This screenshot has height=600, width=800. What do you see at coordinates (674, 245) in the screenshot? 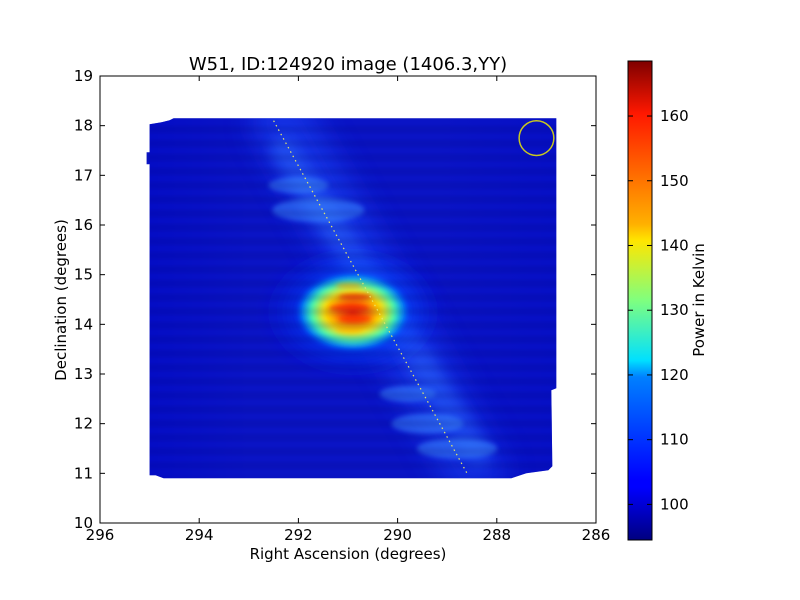
I see `colorbar-tick-label: 140` at bounding box center [674, 245].